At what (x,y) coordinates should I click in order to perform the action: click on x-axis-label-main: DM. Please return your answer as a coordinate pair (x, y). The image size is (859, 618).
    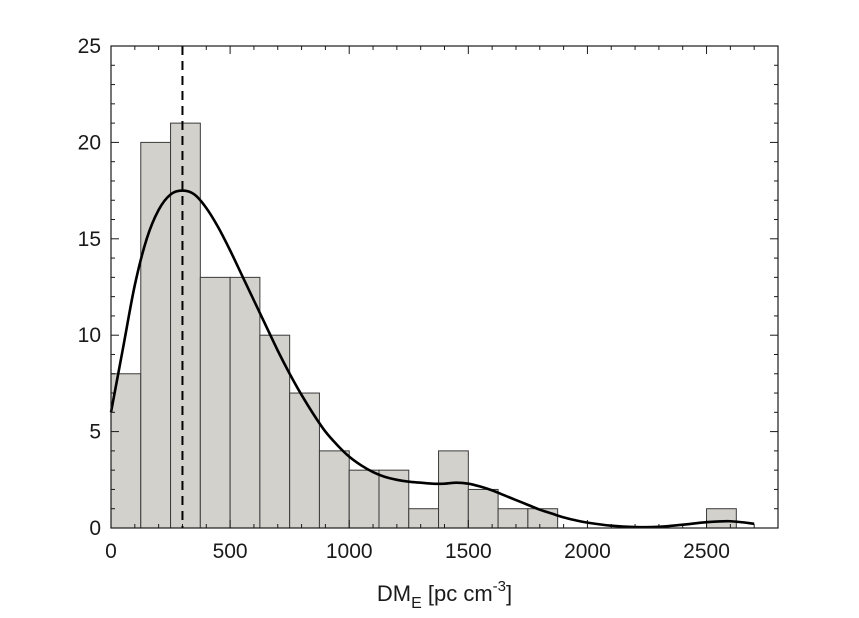
    Looking at the image, I should click on (394, 593).